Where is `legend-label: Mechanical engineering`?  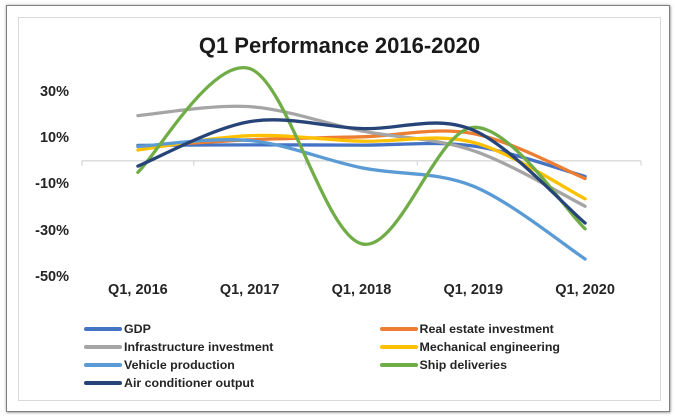 legend-label: Mechanical engineering is located at coordinates (489, 347).